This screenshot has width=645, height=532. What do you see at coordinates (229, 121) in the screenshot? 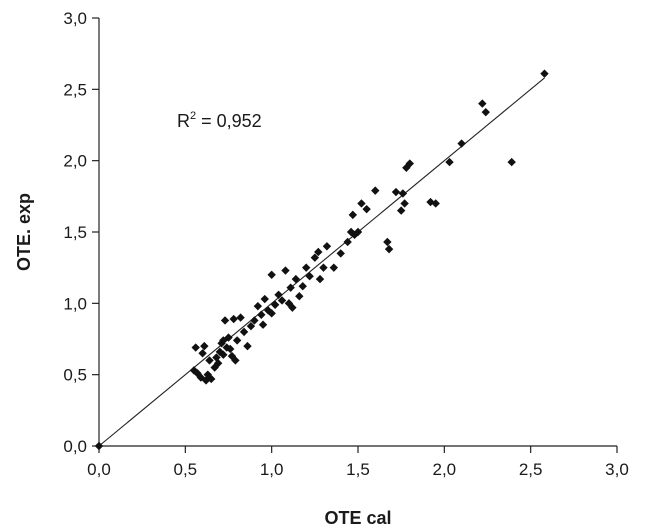
I see `r-squared-value: = 0,952` at bounding box center [229, 121].